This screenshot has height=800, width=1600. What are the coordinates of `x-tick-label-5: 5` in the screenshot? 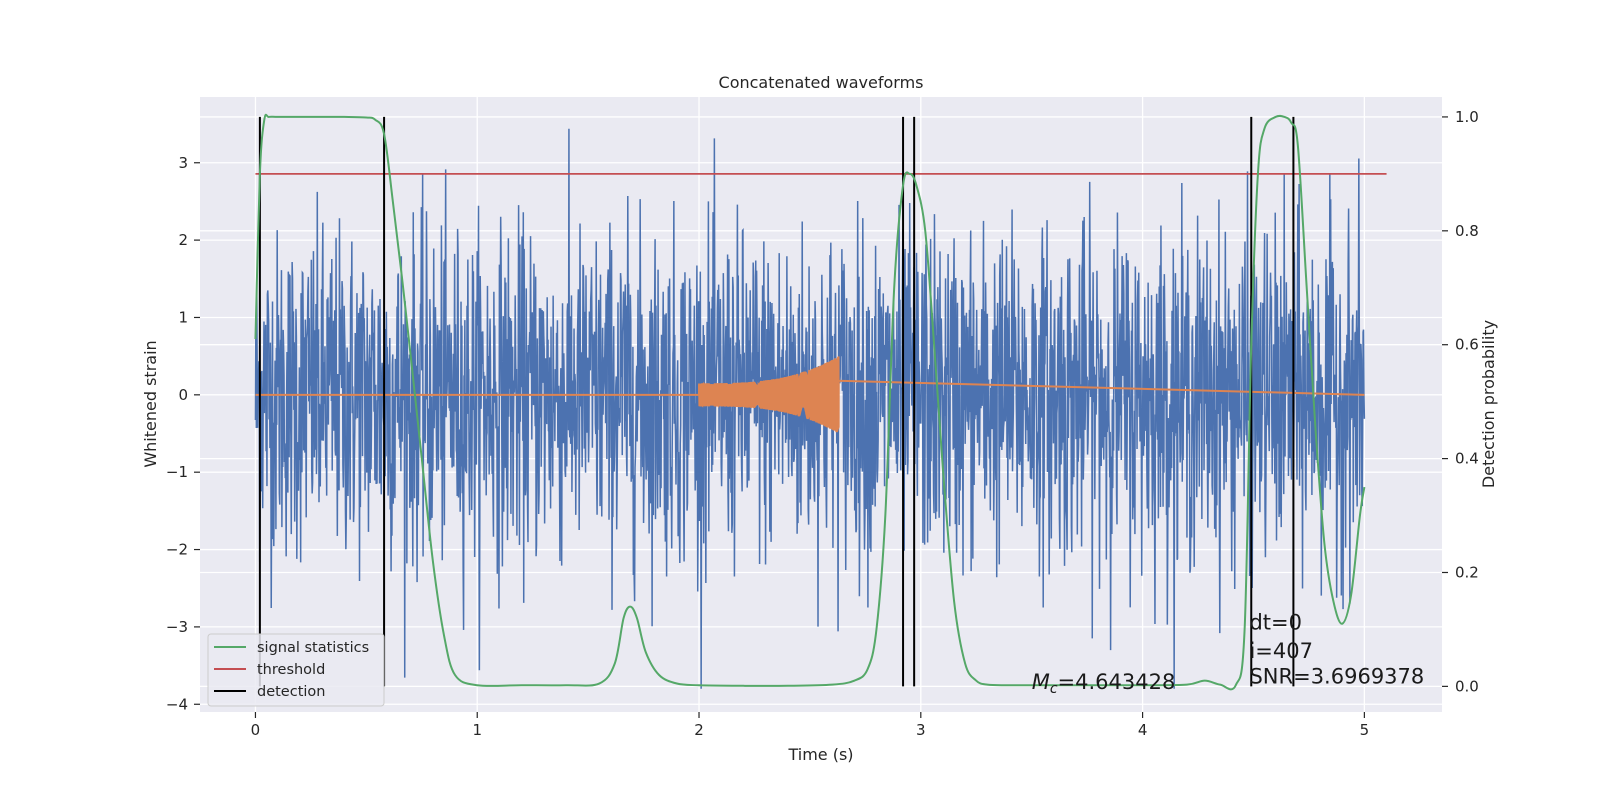 It's located at (1365, 730).